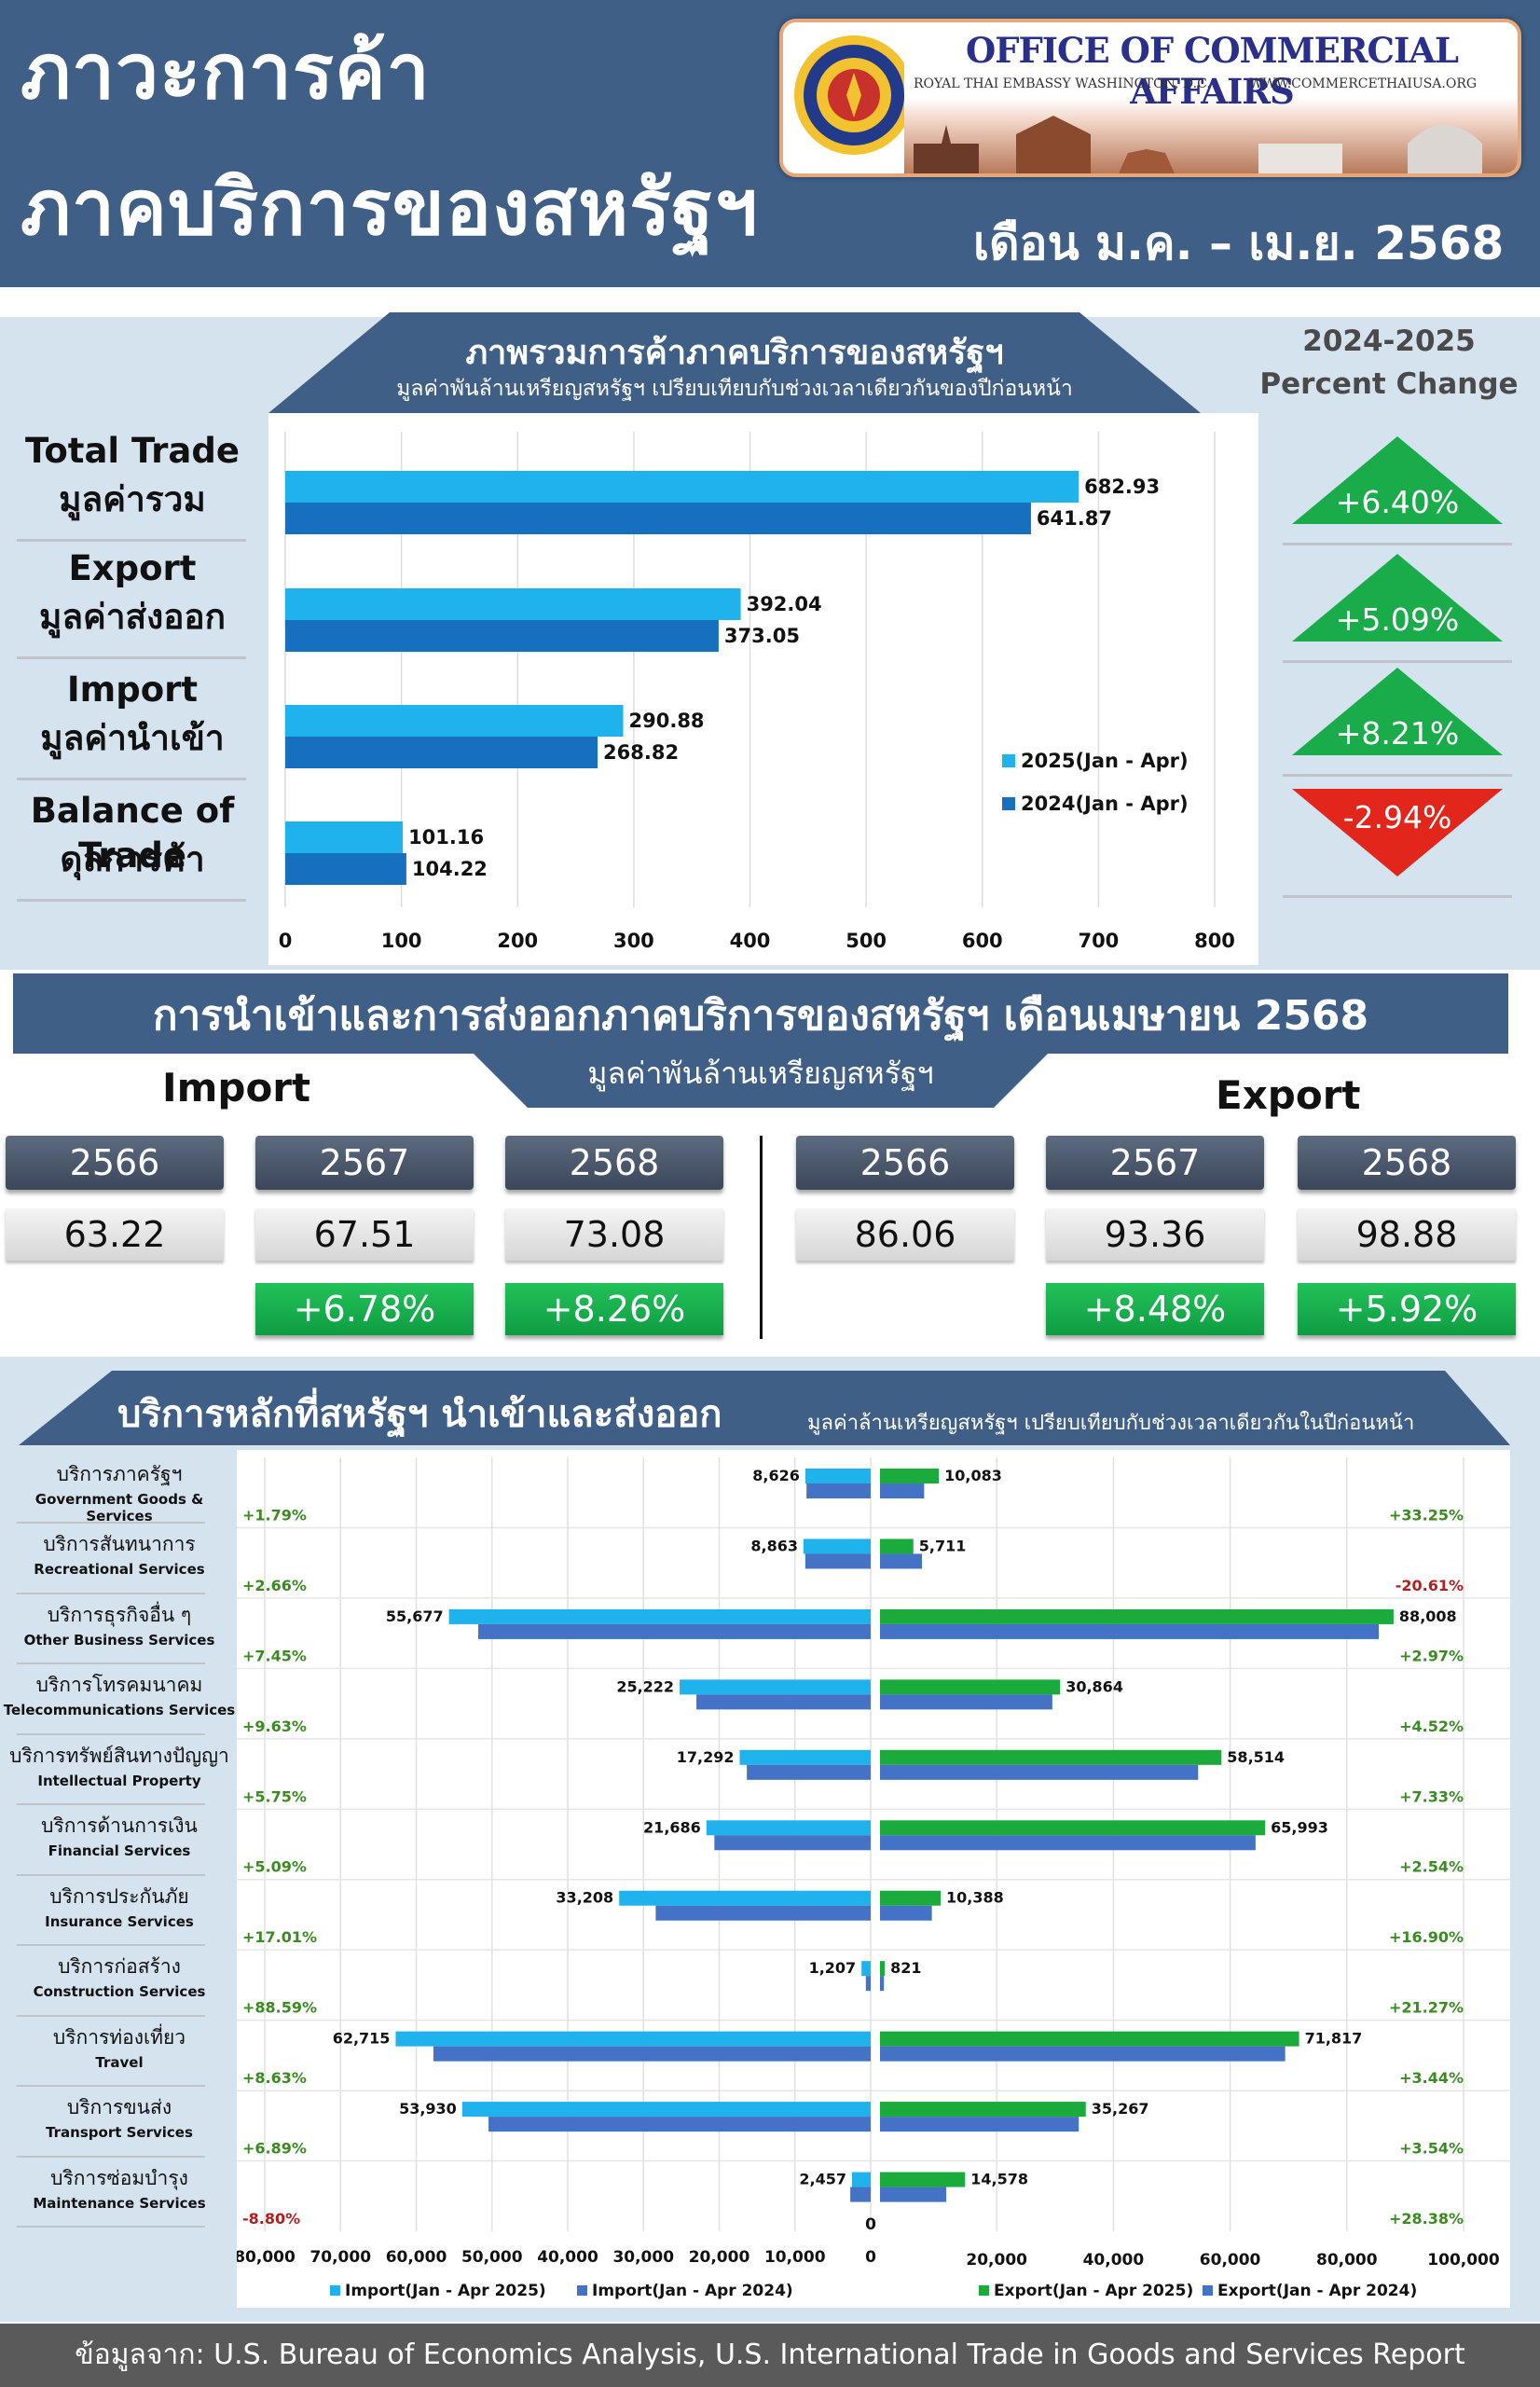 The image size is (1540, 2387). Describe the element at coordinates (870, 2224) in the screenshot. I see `zero-tick: 0` at that location.